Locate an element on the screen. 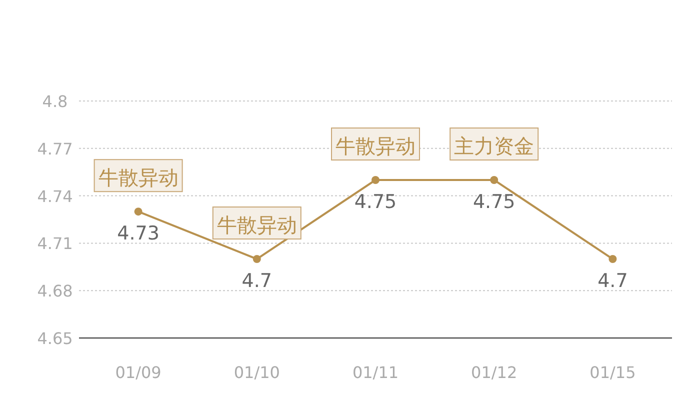 This screenshot has width=700, height=400. y-tick-label: 4.71 is located at coordinates (55, 244).